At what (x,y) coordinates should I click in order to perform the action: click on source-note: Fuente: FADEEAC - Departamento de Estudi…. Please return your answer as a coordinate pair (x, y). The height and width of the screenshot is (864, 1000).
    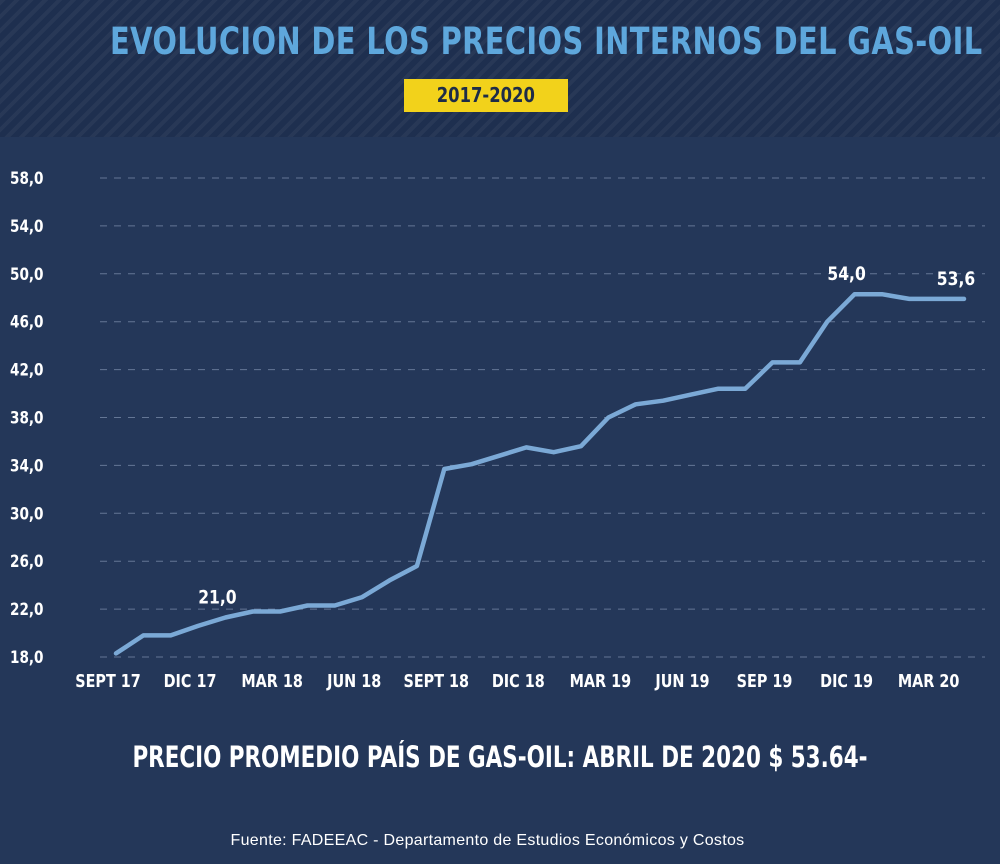
    Looking at the image, I should click on (487, 840).